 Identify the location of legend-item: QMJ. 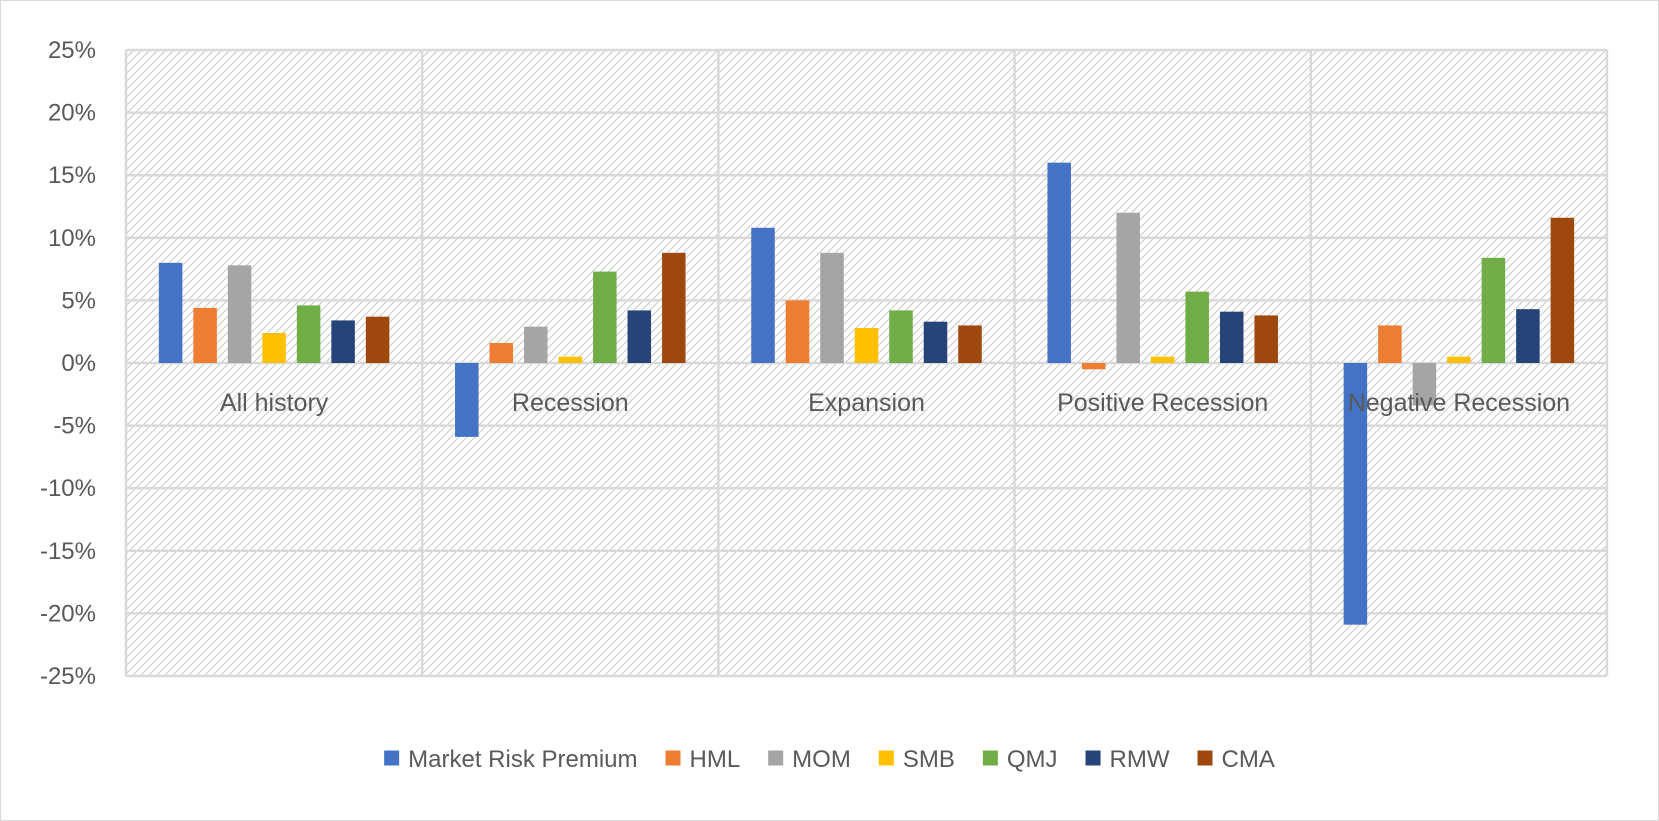
(1020, 759).